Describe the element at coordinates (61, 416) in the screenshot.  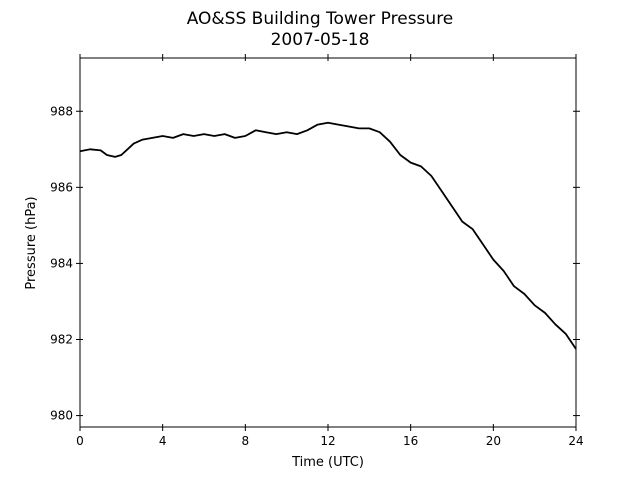
I see `y-tick-label: 980` at that location.